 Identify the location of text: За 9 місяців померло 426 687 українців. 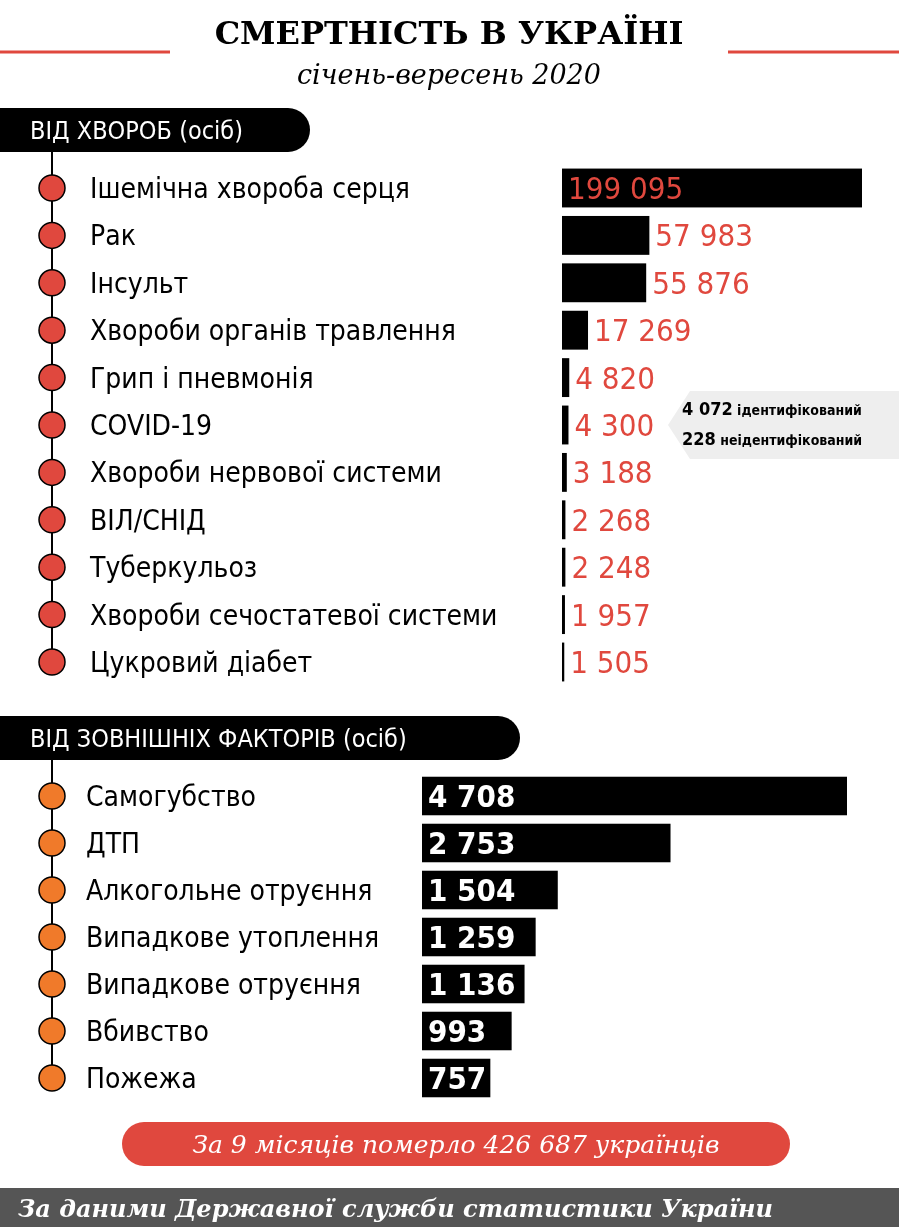
(456, 1144).